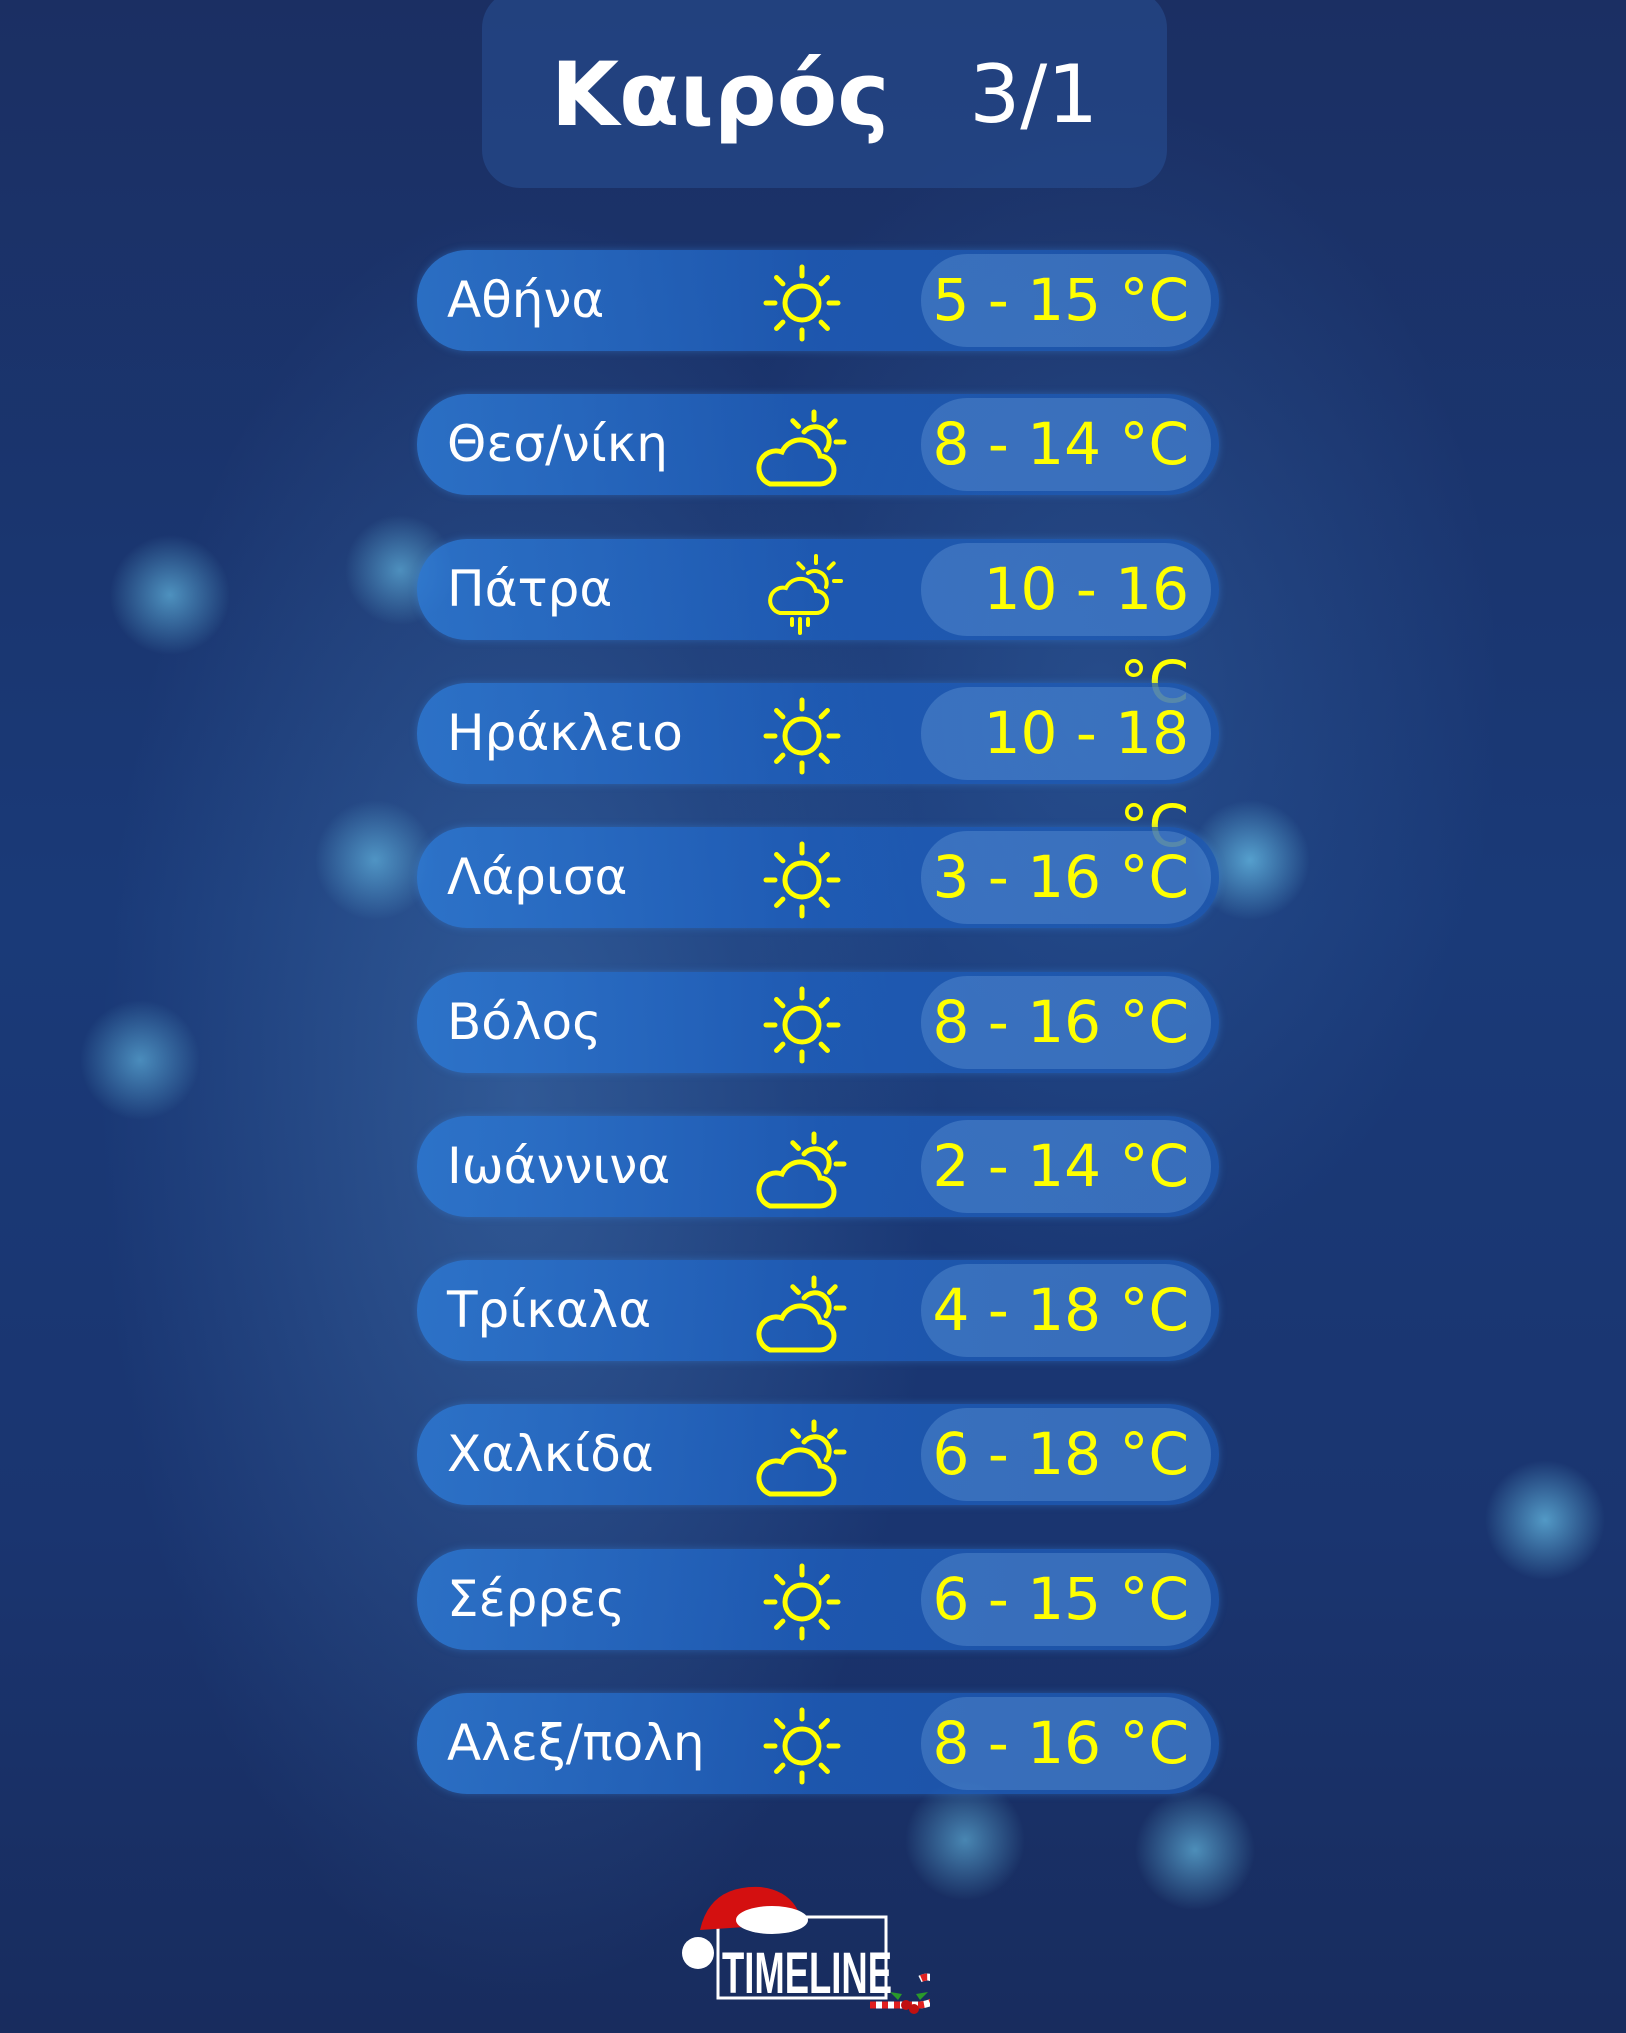  Describe the element at coordinates (550, 1454) in the screenshot. I see `city-name: Χαλκίδα` at that location.